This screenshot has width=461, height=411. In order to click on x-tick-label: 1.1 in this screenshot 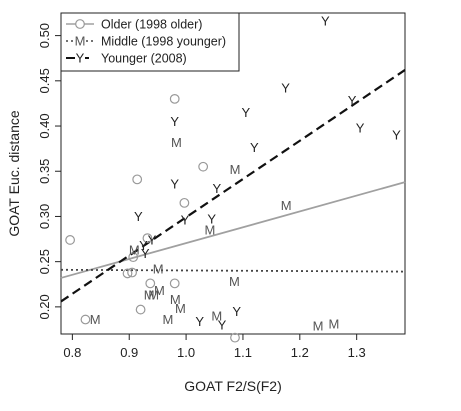, I will do `click(243, 352)`.